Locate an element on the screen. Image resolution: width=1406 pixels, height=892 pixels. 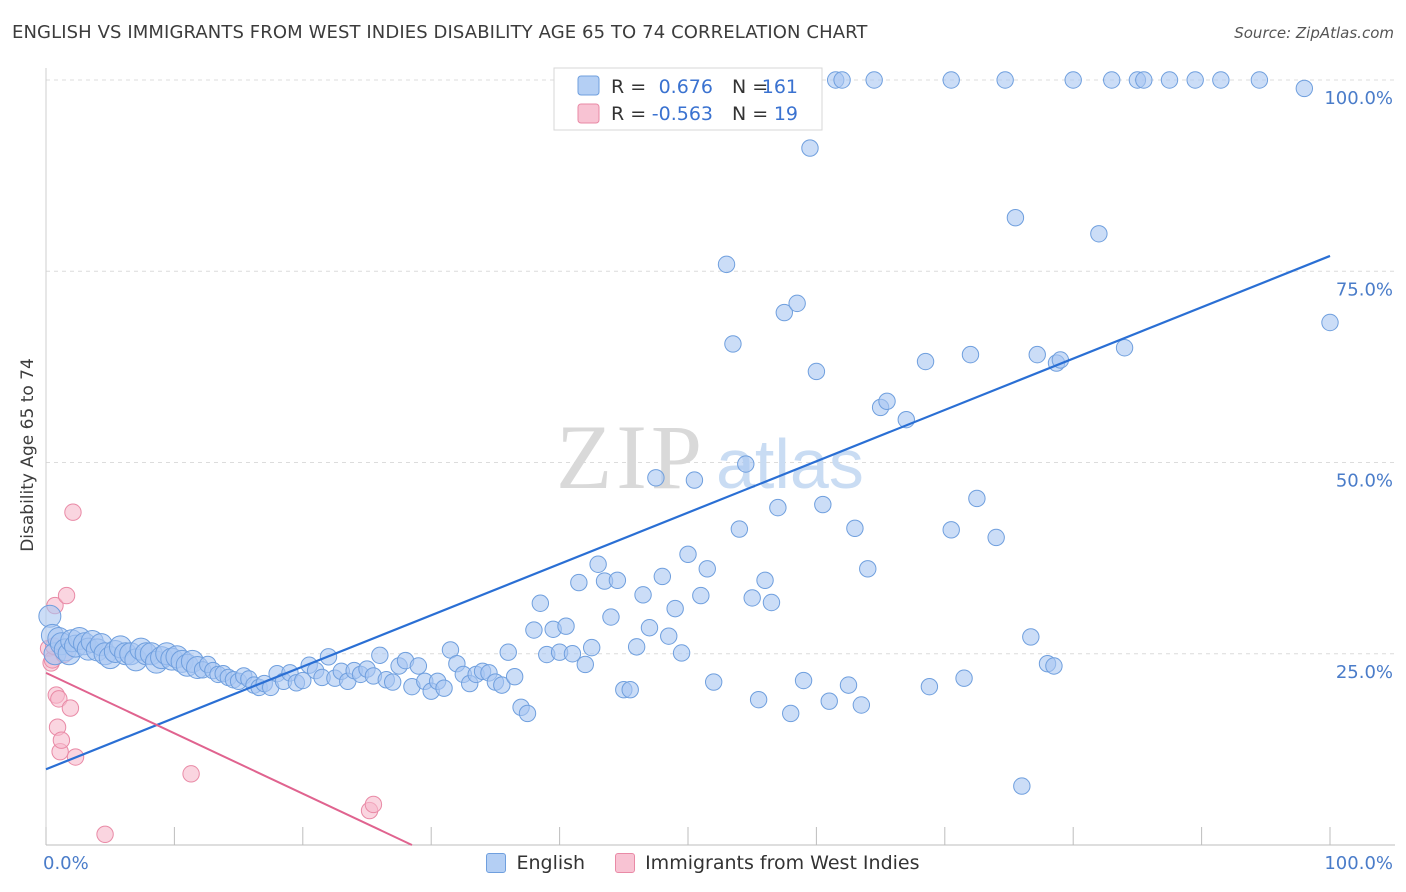
watermark-zip: ZIP is located at coordinates (631, 457).